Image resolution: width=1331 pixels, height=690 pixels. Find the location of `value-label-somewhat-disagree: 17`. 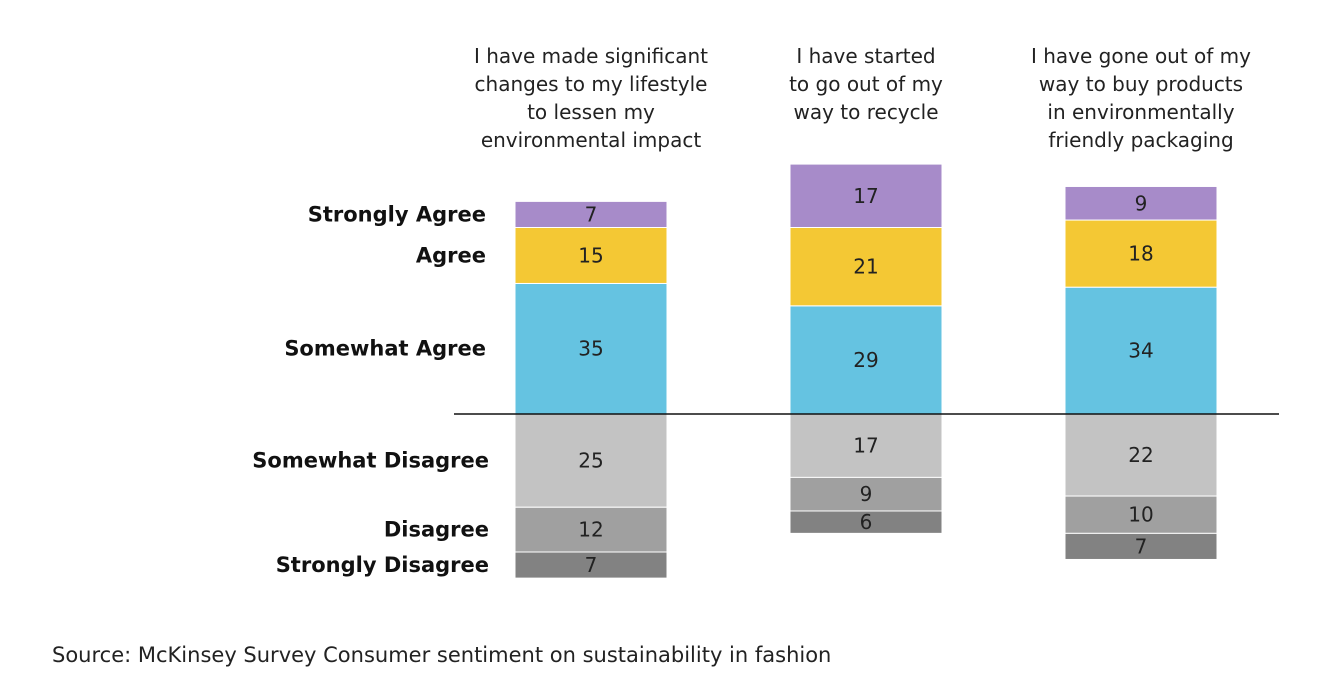

value-label-somewhat-disagree: 17 is located at coordinates (865, 446).